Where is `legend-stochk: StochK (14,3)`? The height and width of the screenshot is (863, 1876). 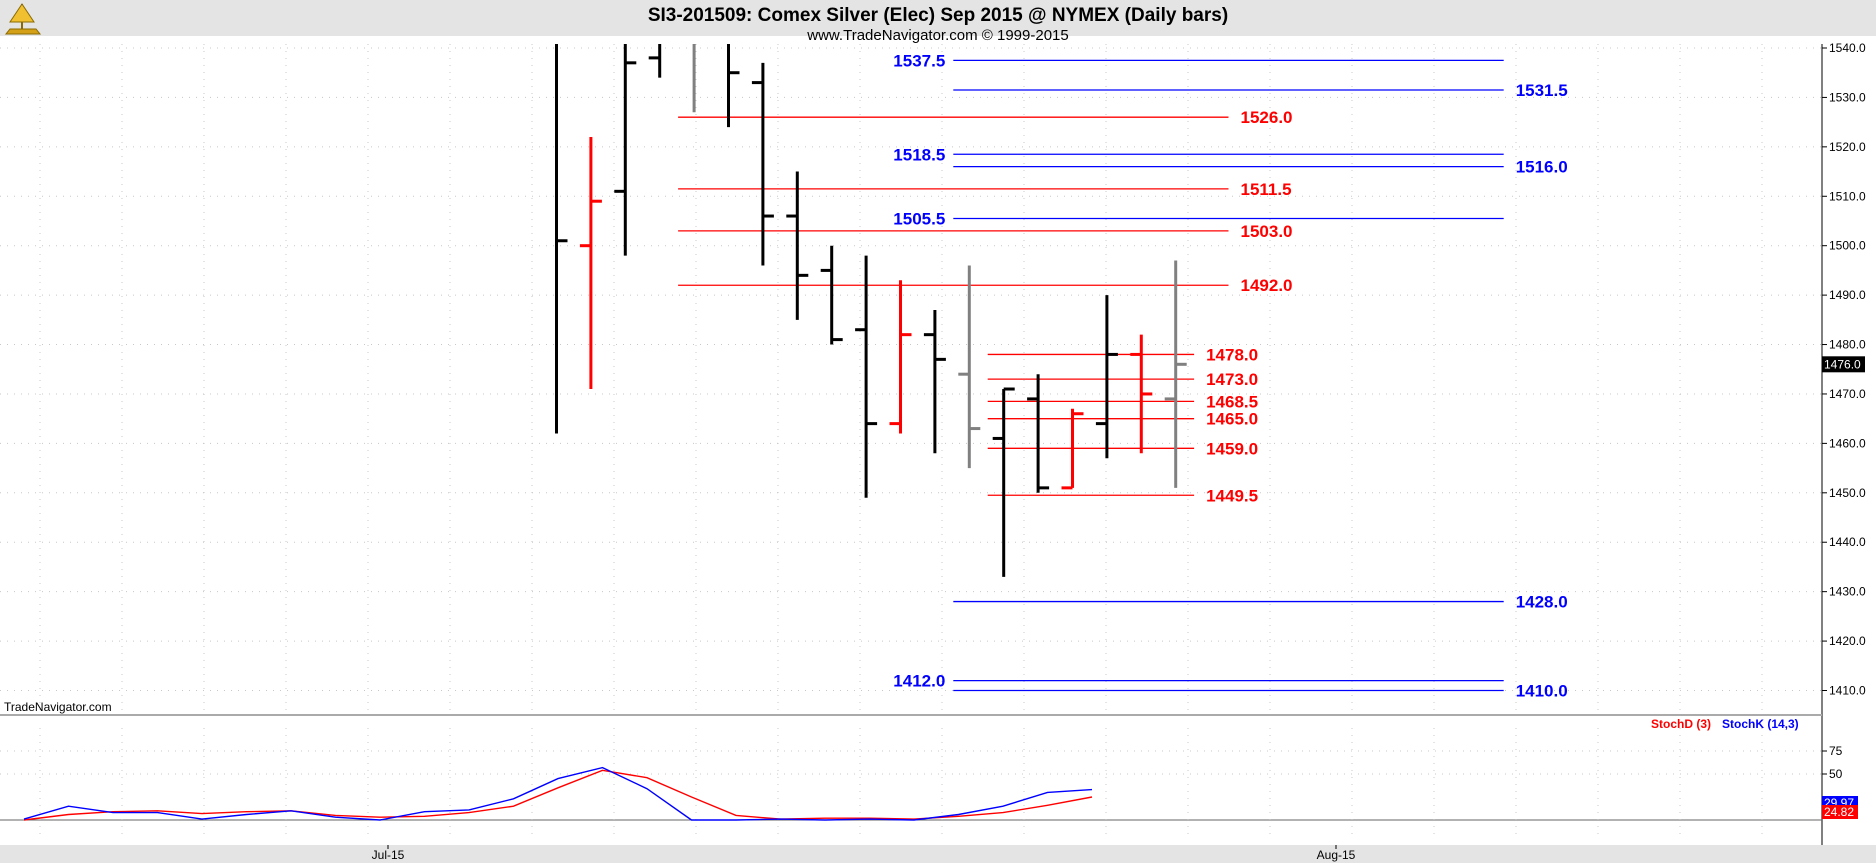 legend-stochk: StochK (14,3) is located at coordinates (1760, 724).